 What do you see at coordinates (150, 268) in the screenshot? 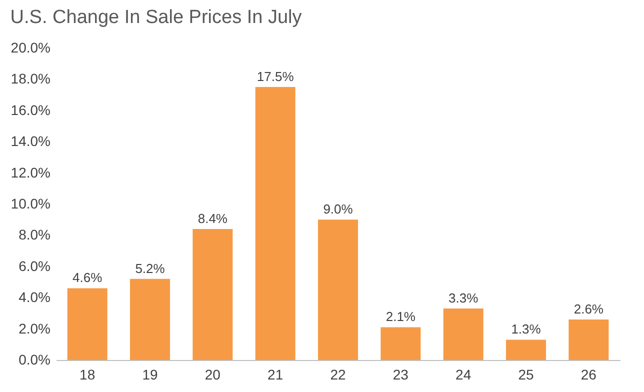
I see `data-label: 5.2%` at bounding box center [150, 268].